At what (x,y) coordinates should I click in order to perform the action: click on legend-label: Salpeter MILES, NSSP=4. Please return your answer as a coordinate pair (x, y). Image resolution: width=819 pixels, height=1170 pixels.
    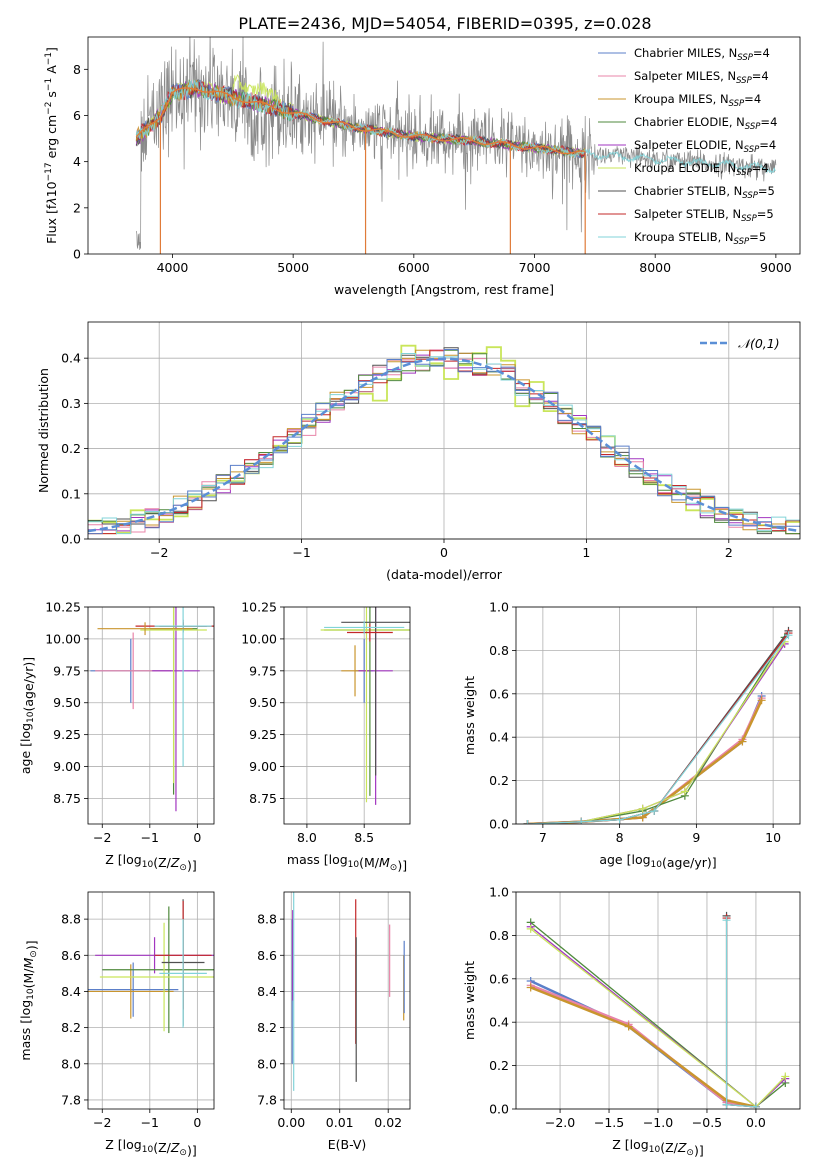
    Looking at the image, I should click on (701, 77).